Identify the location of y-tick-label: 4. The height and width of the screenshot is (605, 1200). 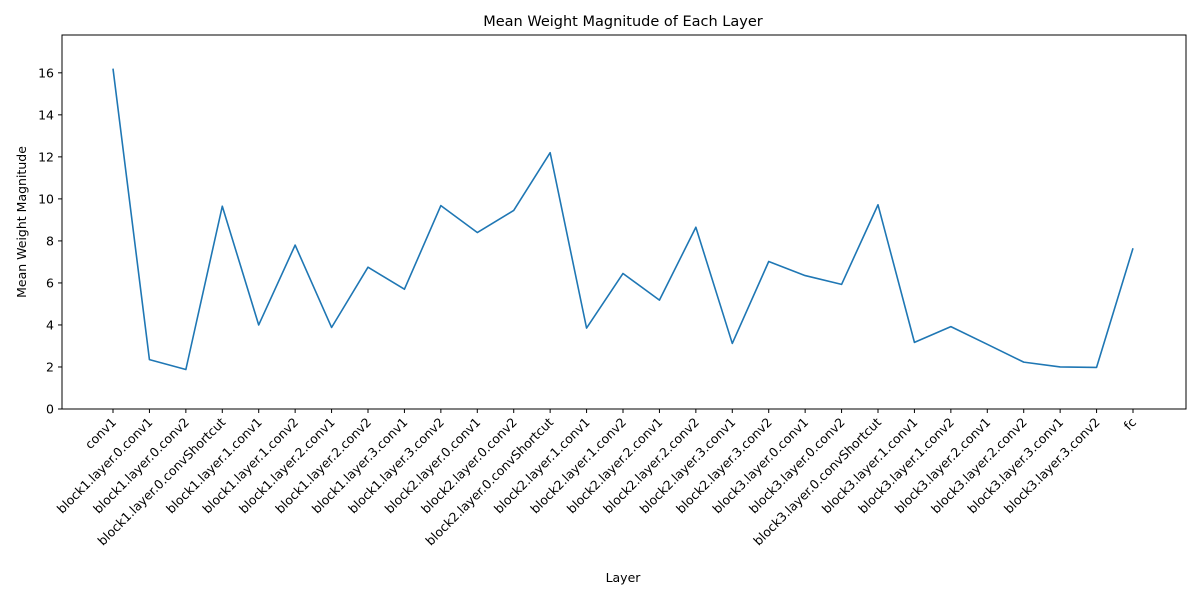
(50, 324).